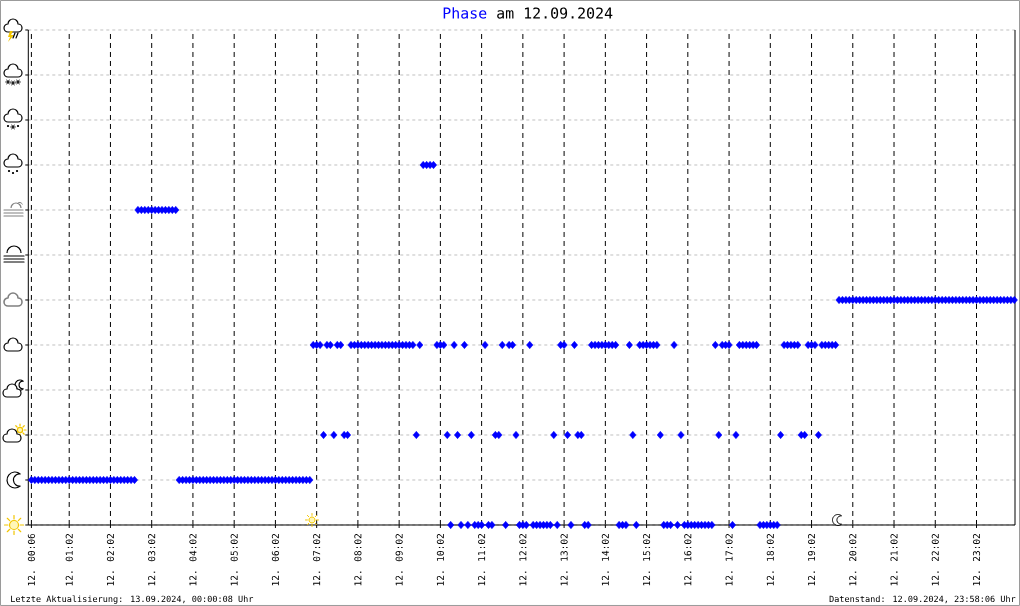 The height and width of the screenshot is (606, 1020). What do you see at coordinates (564, 560) in the screenshot?
I see `x-tick-label: 12. 13:02` at bounding box center [564, 560].